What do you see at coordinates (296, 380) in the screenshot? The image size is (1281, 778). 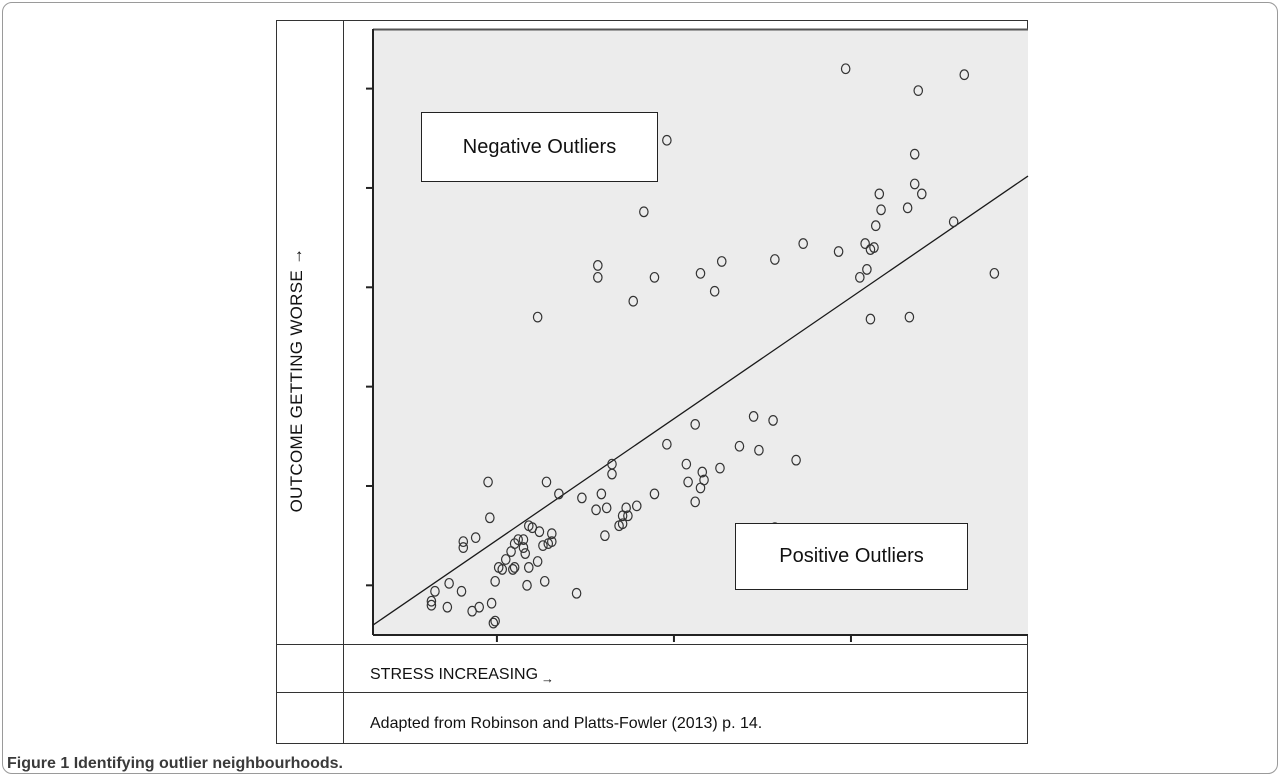 I see `y-axis-label: OUTCOME GETTING WORSE →` at bounding box center [296, 380].